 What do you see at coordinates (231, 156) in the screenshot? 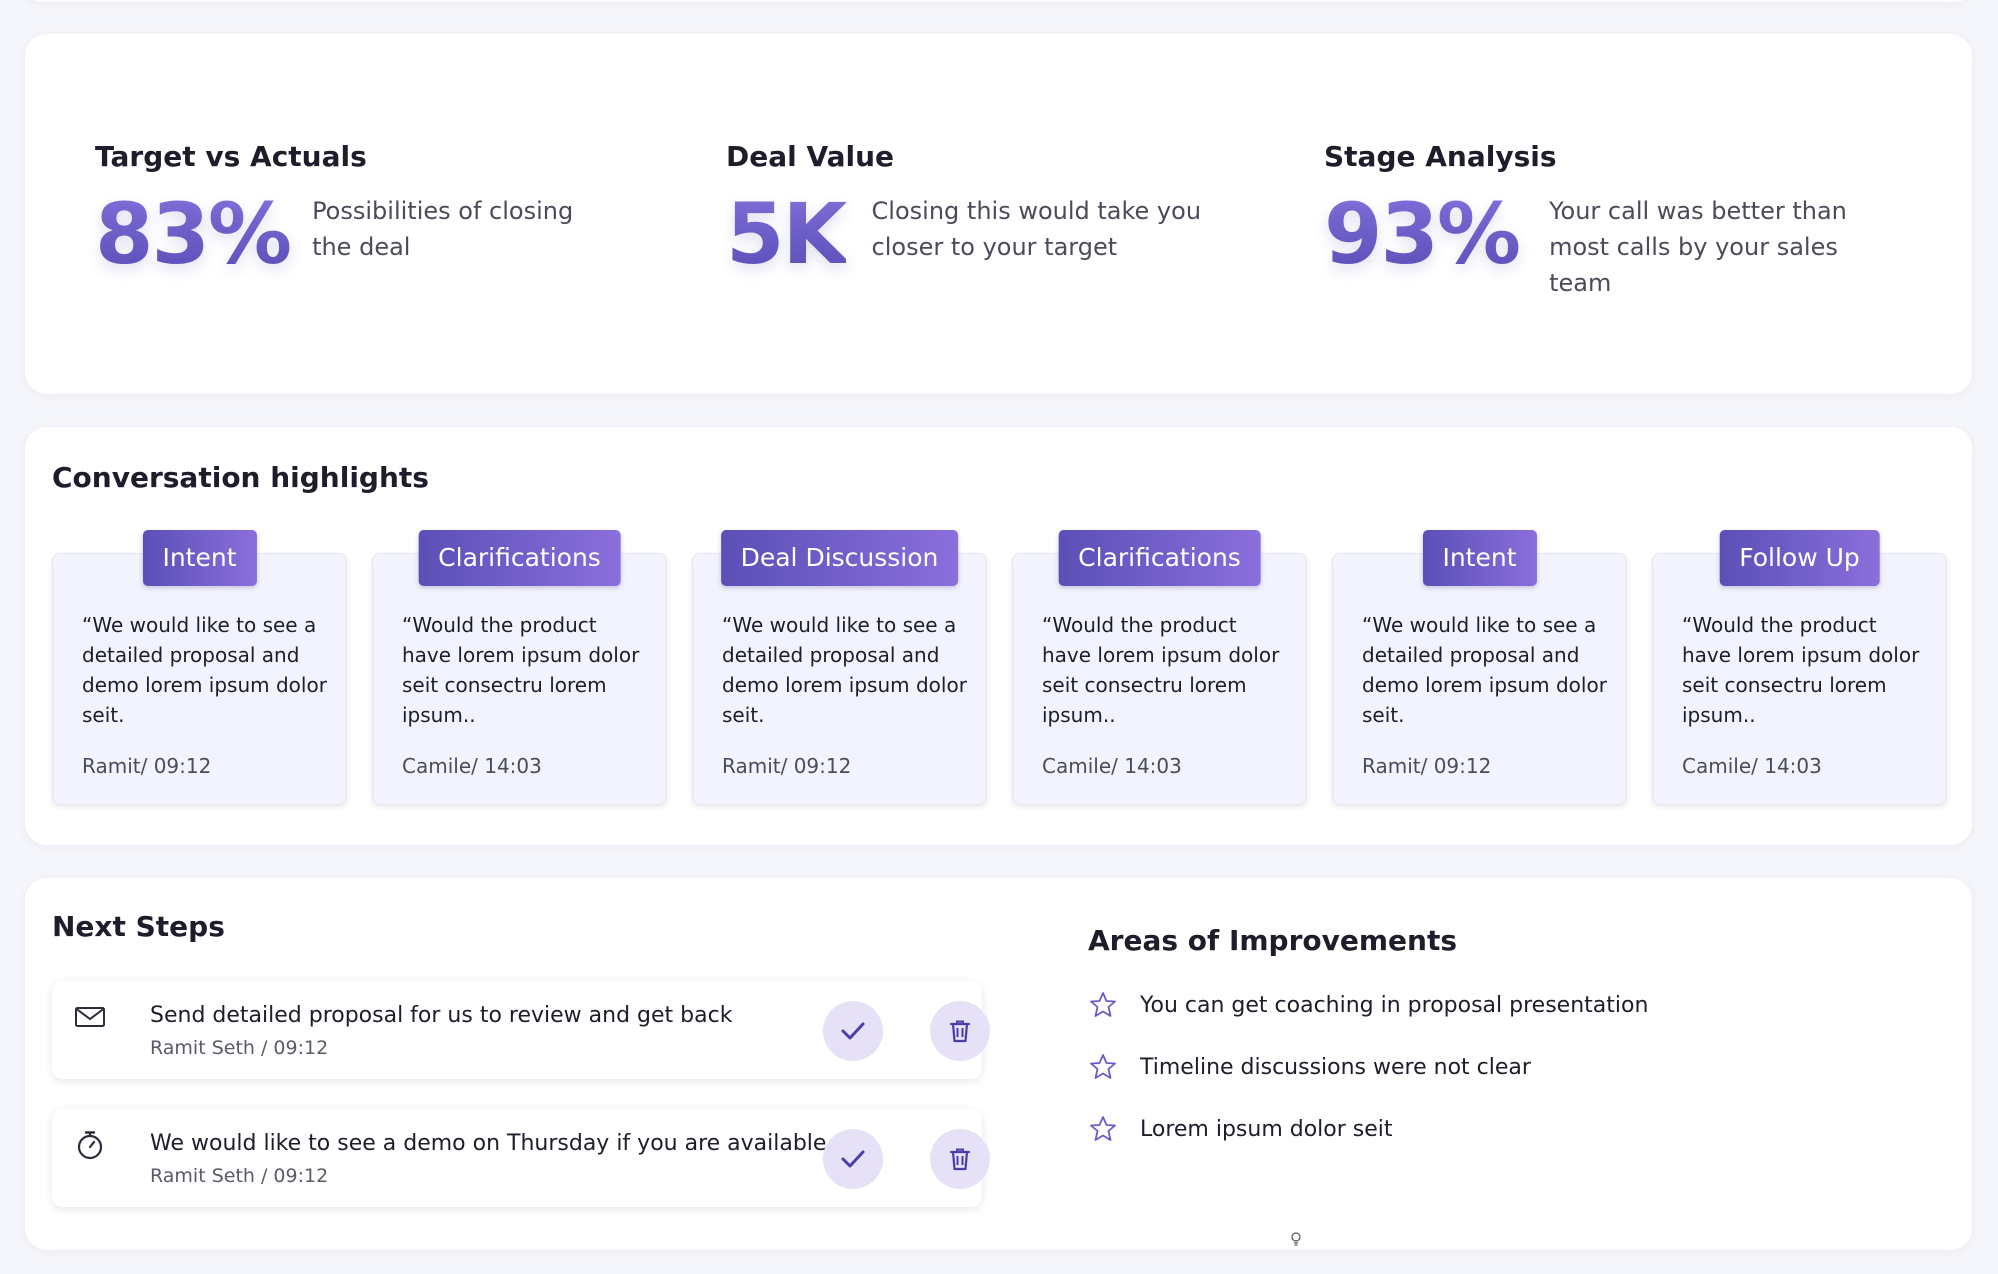
I see `metric-title: Target vs Actuals` at bounding box center [231, 156].